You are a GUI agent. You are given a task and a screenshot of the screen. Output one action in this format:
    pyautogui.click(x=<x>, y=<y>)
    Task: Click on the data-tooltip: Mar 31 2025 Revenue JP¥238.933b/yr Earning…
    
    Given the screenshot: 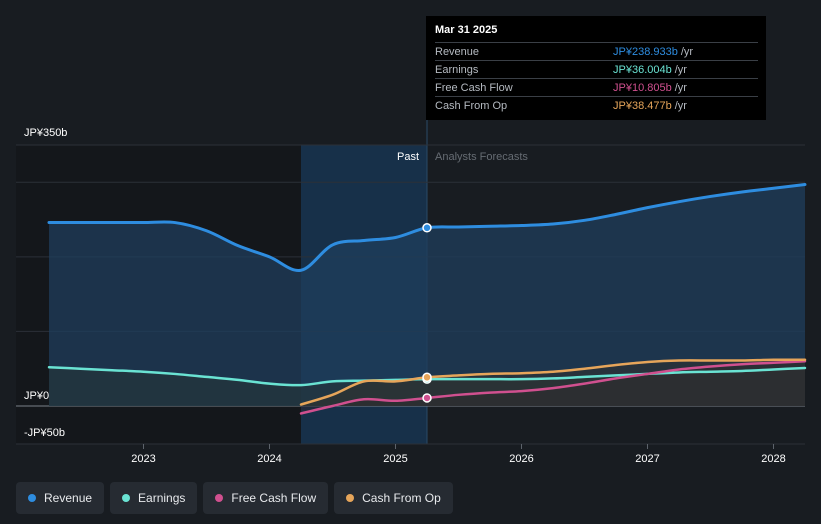 What is the action you would take?
    pyautogui.click(x=596, y=68)
    